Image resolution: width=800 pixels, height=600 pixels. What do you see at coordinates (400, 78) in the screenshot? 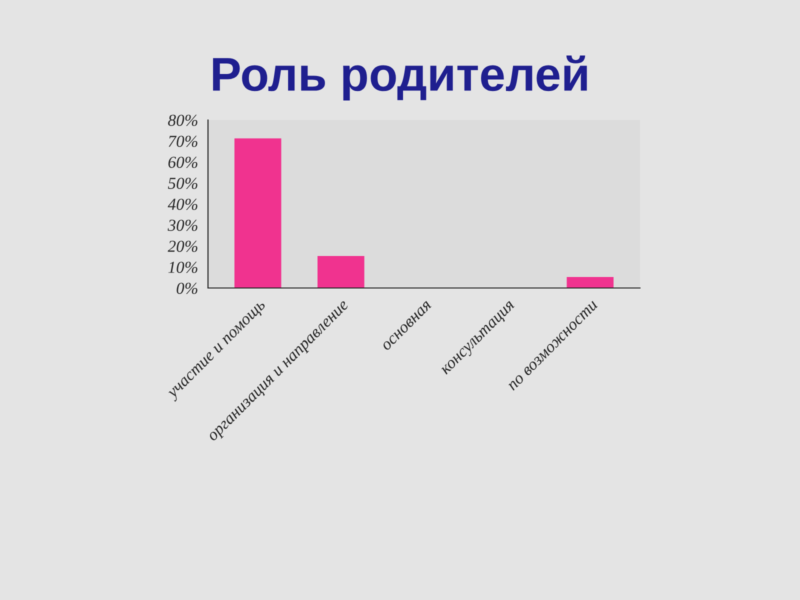
I see `chart-title: Роль родителей` at bounding box center [400, 78].